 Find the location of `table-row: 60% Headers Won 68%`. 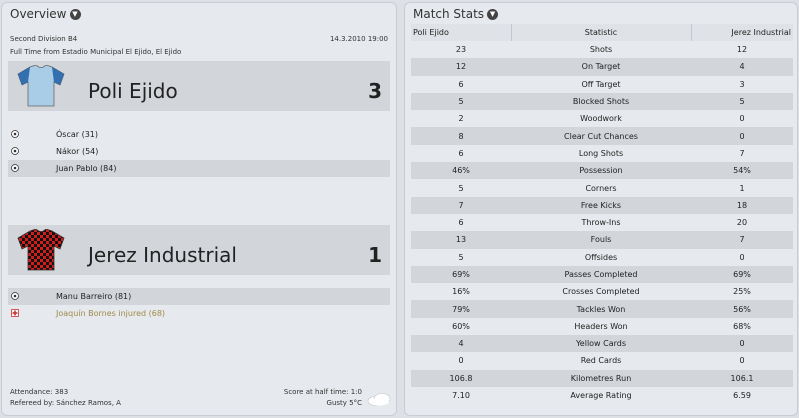

table-row: 60% Headers Won 68% is located at coordinates (602, 326).